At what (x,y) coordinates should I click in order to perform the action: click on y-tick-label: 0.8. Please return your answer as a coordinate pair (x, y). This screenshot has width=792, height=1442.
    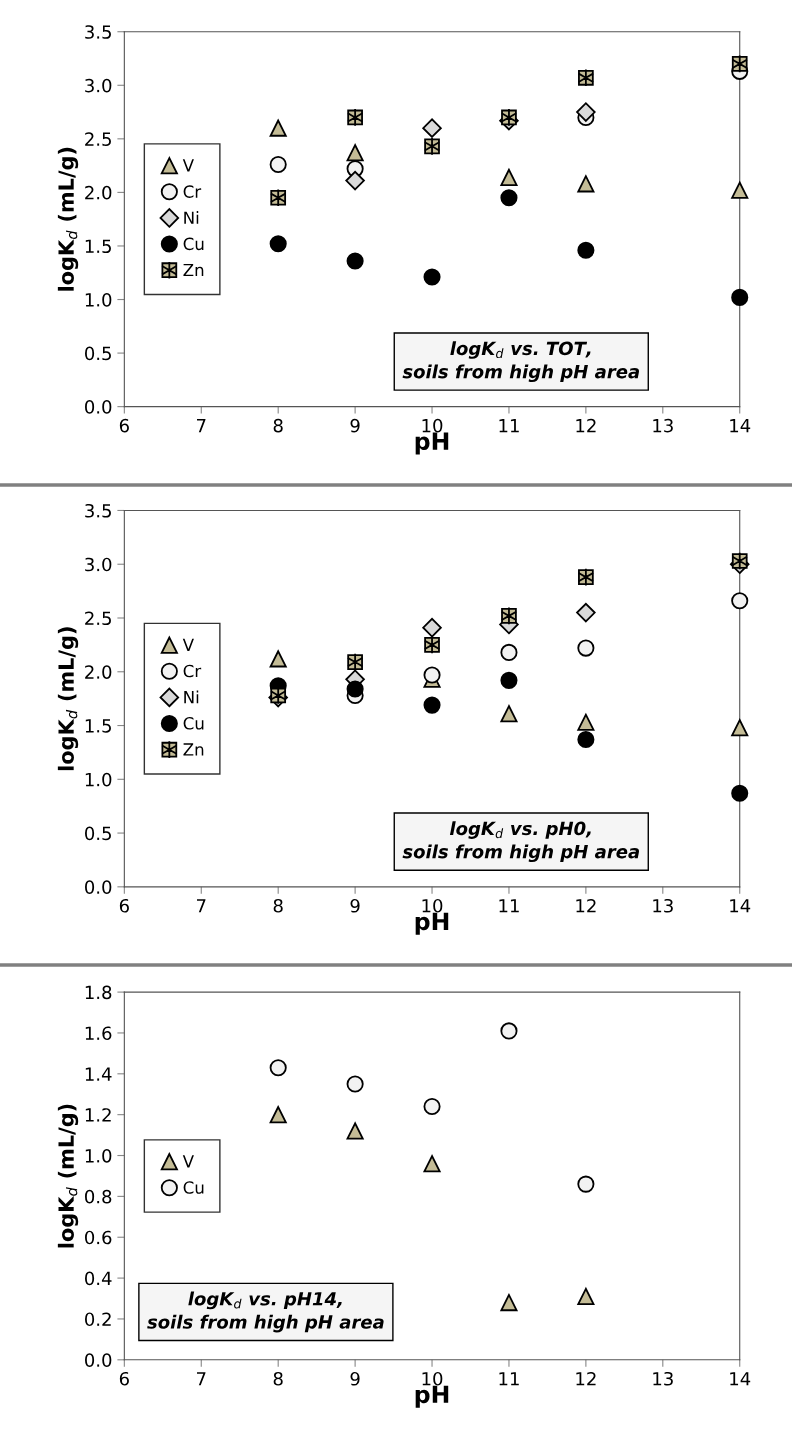
    Looking at the image, I should click on (98, 1196).